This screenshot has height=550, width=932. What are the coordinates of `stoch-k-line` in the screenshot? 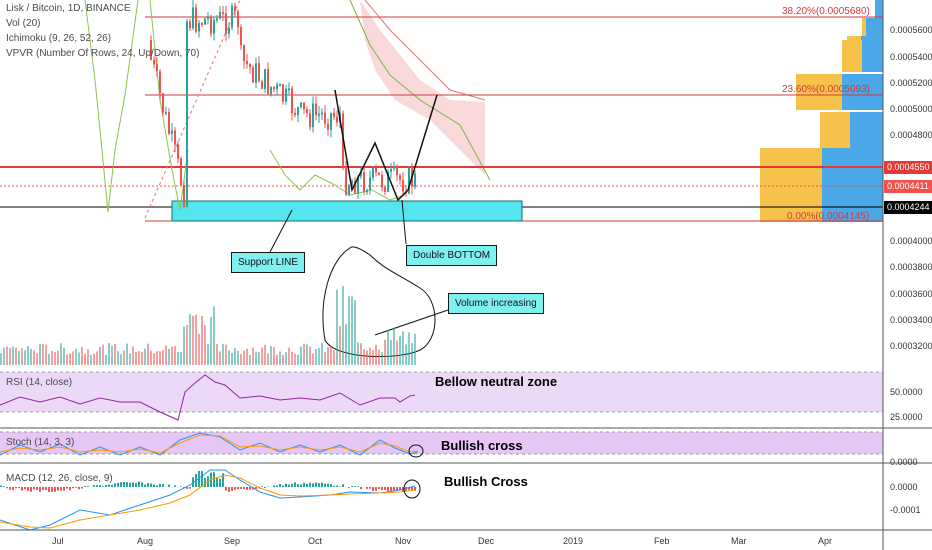 It's located at (209, 444).